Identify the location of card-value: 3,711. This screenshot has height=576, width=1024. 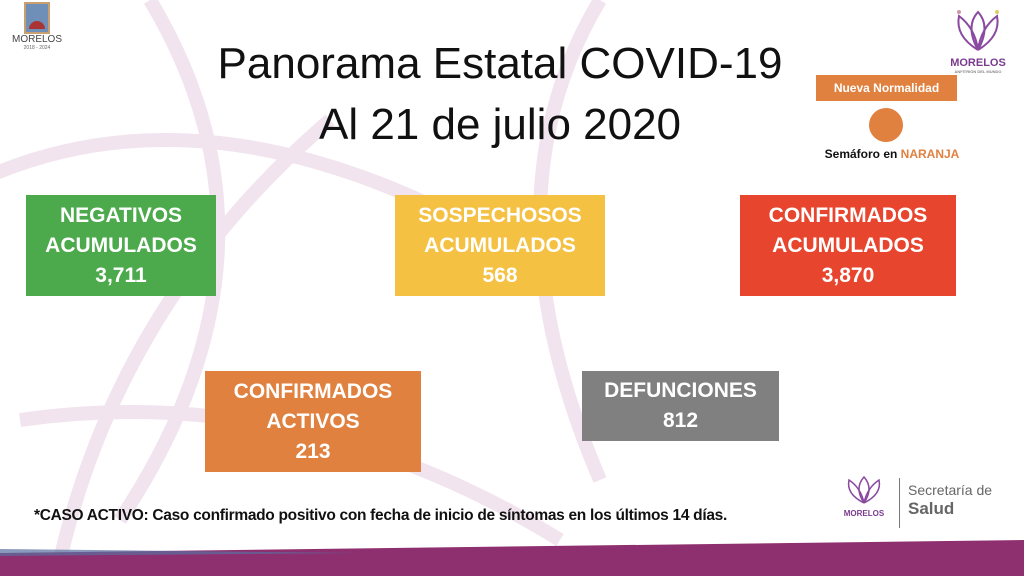
(121, 275).